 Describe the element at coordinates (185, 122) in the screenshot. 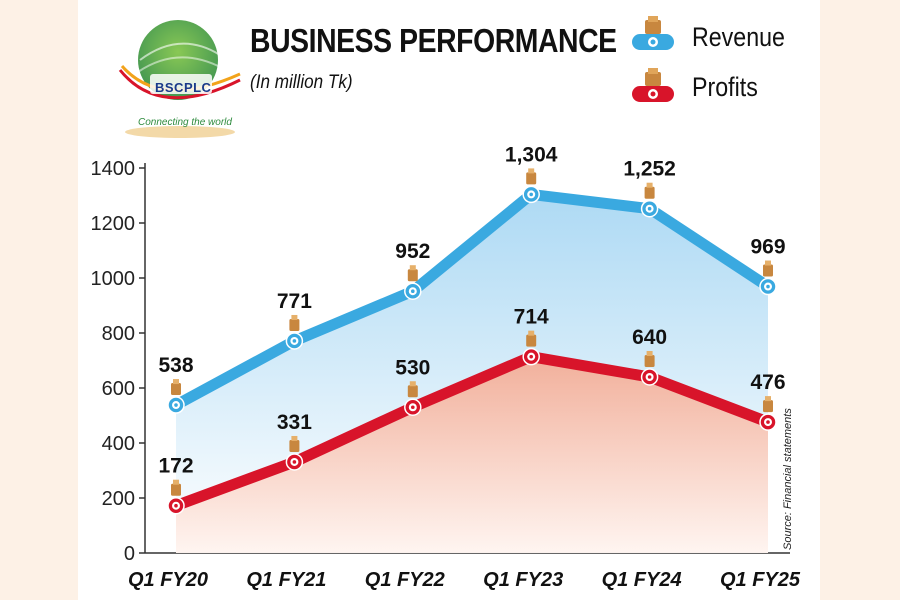

I see `logo-tagline: Connecting the world` at that location.